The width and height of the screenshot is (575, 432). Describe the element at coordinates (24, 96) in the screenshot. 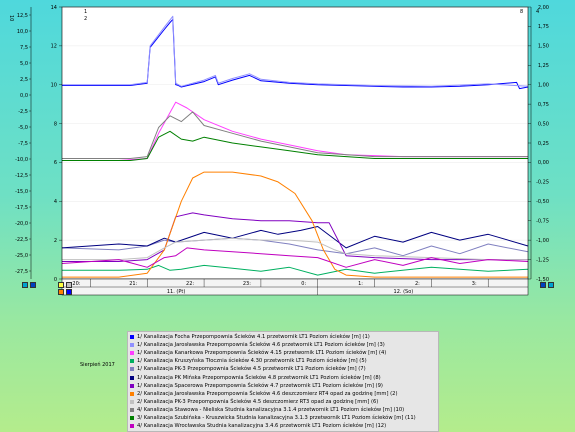

I see `y-left-outer-tick-label: 0,0` at that location.